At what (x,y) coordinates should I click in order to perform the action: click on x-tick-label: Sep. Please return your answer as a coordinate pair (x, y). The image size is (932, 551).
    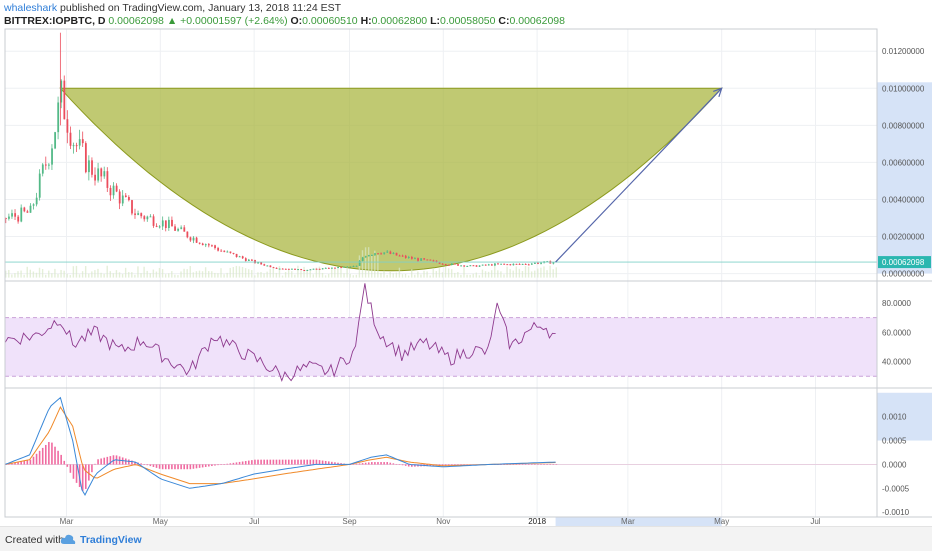
    Looking at the image, I should click on (349, 521).